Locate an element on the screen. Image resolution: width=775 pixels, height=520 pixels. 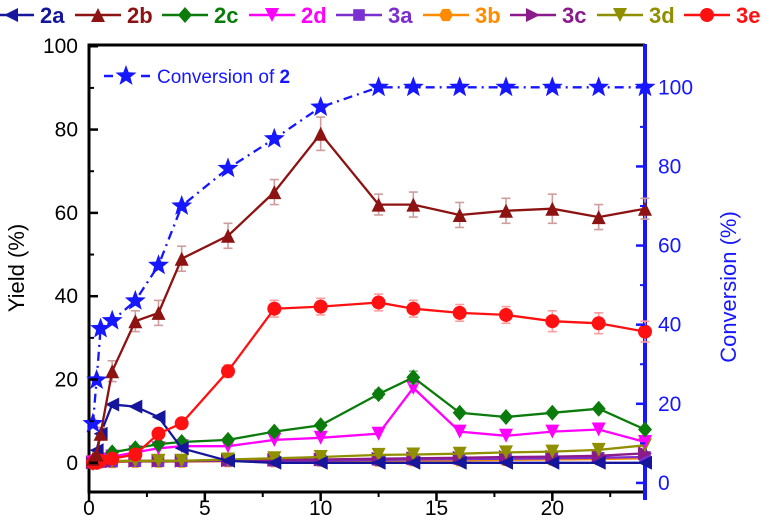
left-tick-label: 0 is located at coordinates (72, 463).